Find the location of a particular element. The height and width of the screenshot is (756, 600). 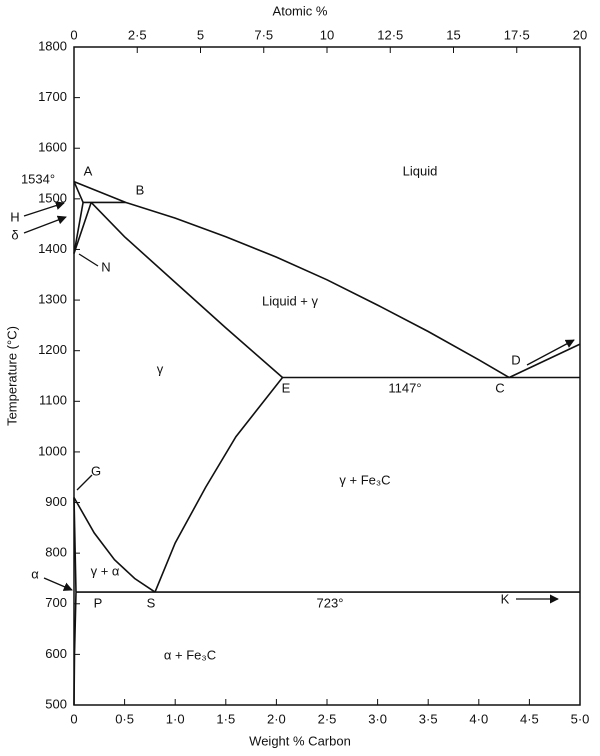

x2-tick-label: 15 is located at coordinates (453, 34).